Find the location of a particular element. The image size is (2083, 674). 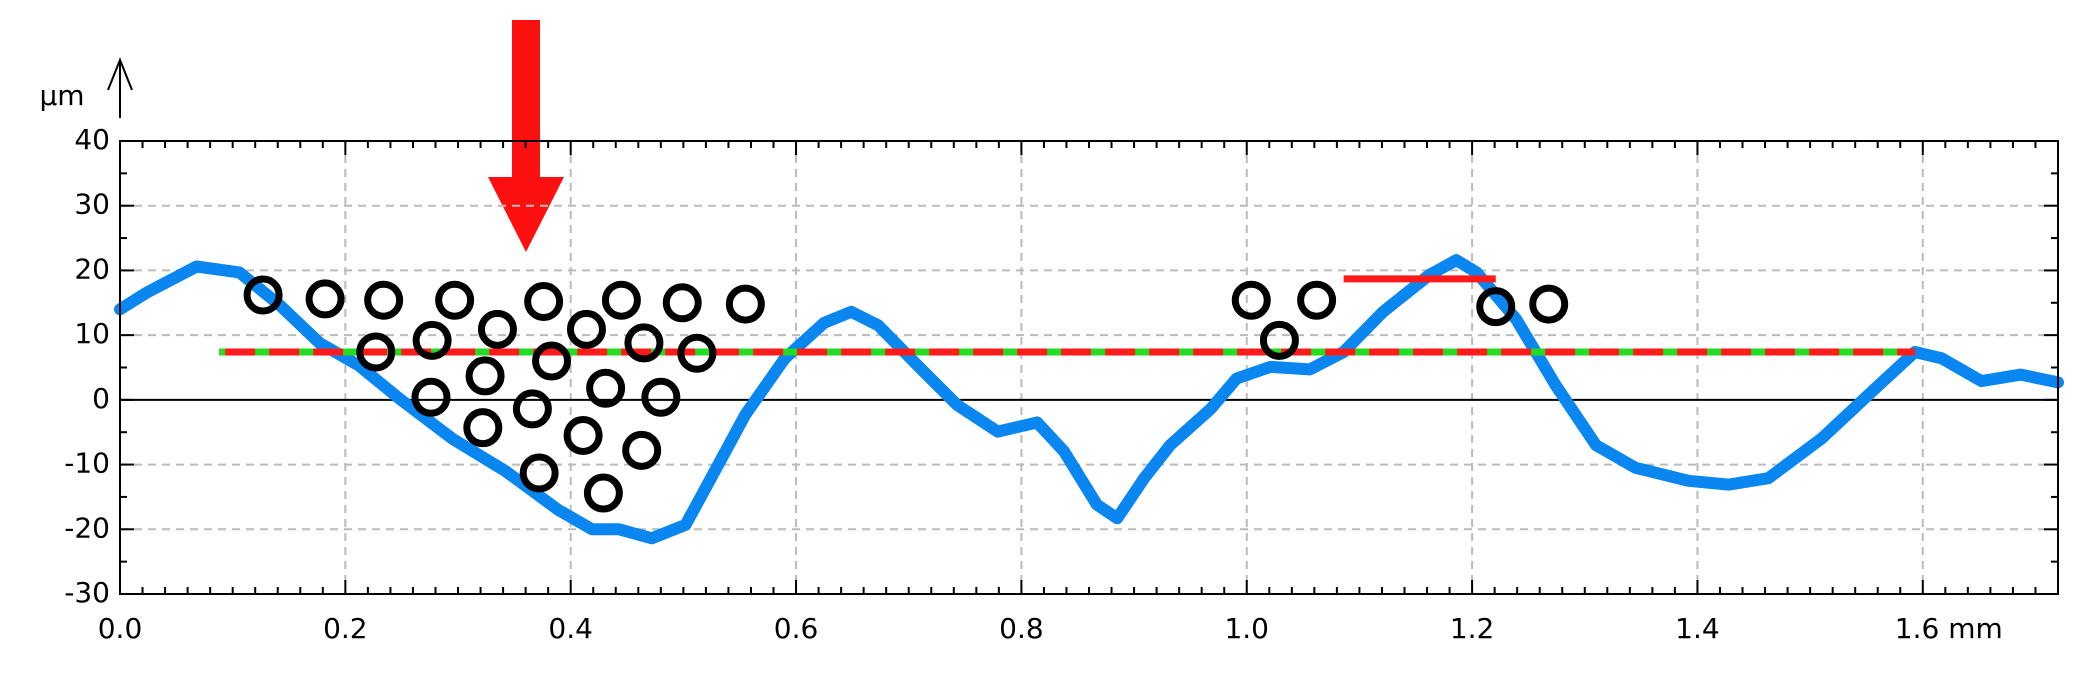

y-tick-label: -30 is located at coordinates (87, 592).